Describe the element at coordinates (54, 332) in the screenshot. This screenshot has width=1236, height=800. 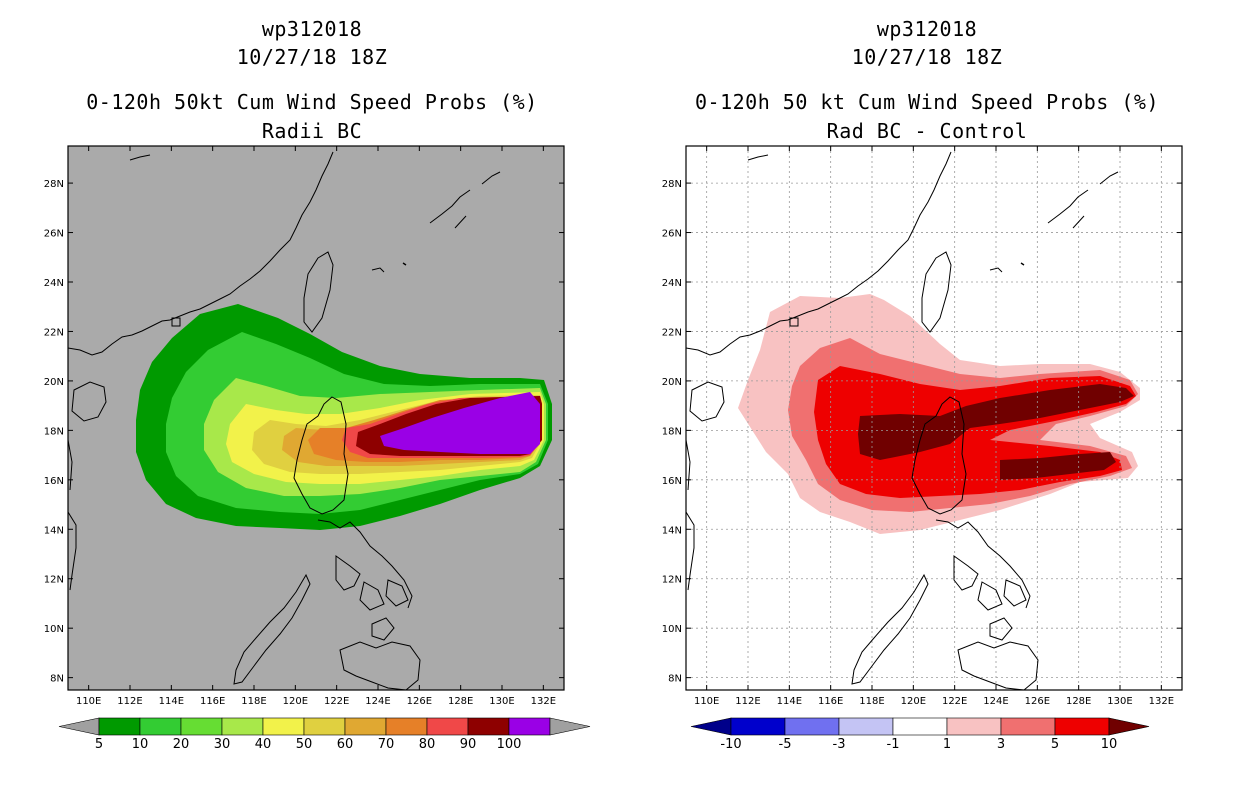
I see `left-y-tick-label: 22N` at that location.